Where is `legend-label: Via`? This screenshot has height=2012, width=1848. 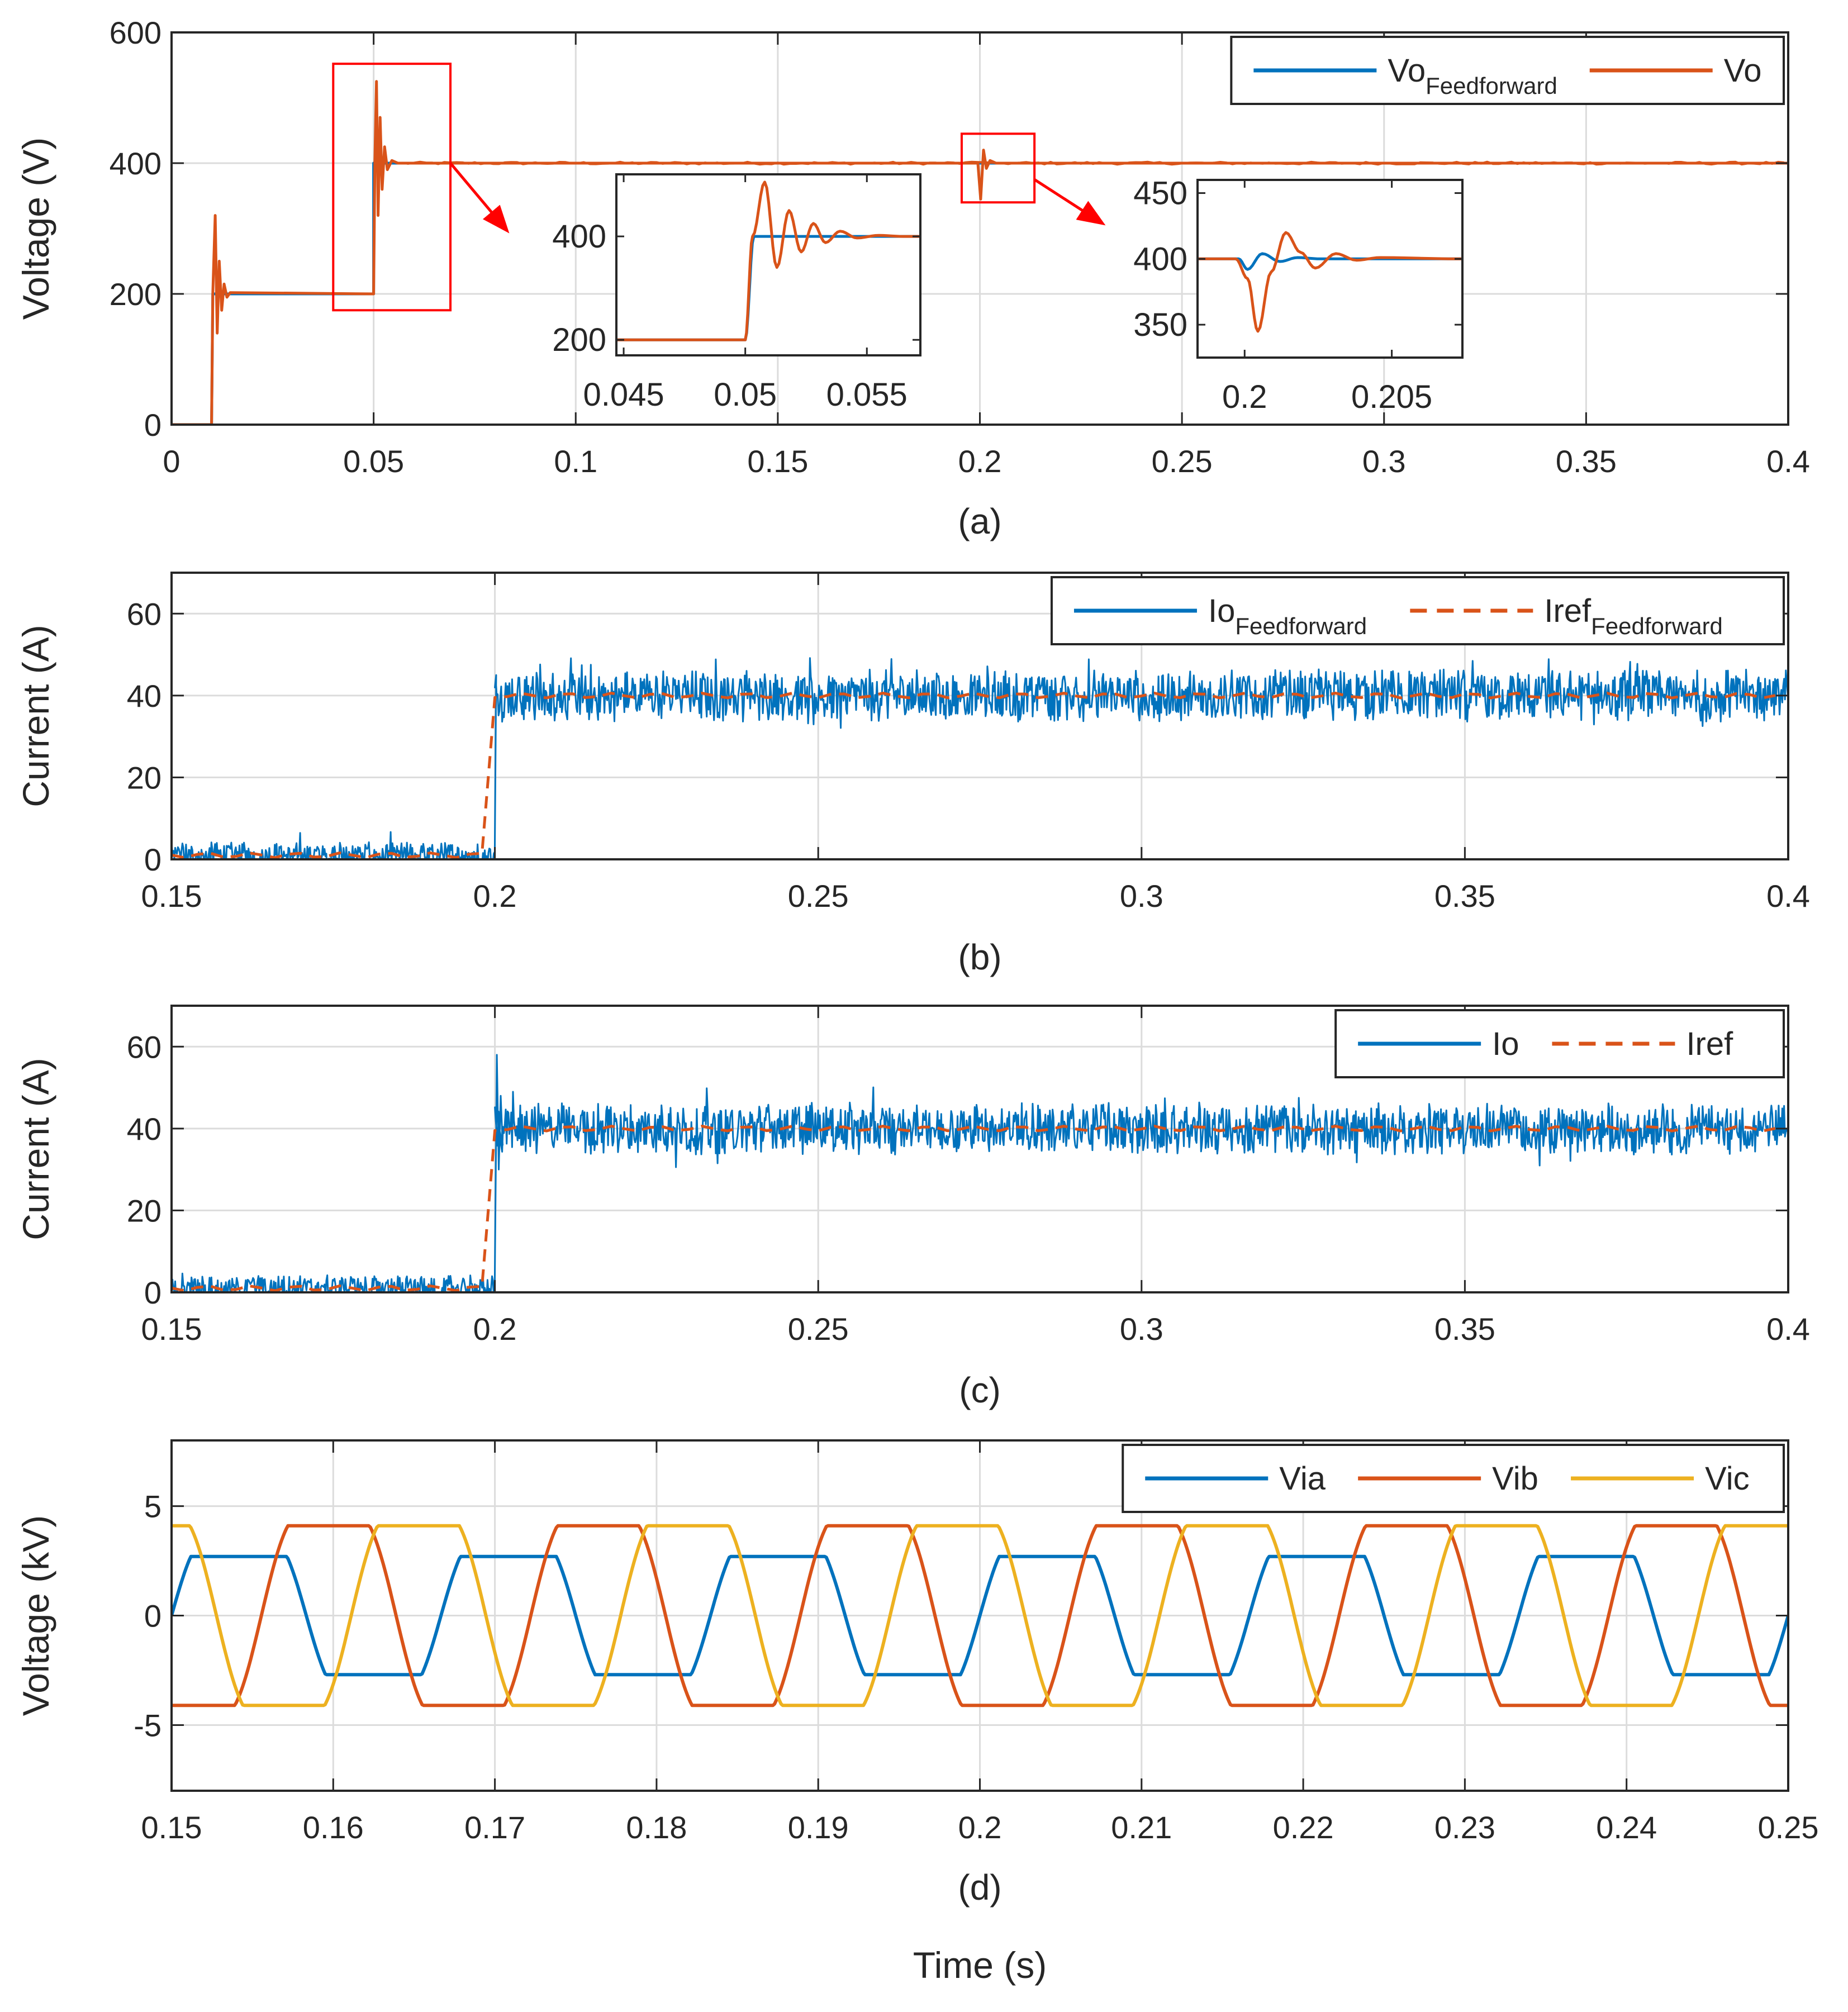
legend-label: Via is located at coordinates (1302, 1479).